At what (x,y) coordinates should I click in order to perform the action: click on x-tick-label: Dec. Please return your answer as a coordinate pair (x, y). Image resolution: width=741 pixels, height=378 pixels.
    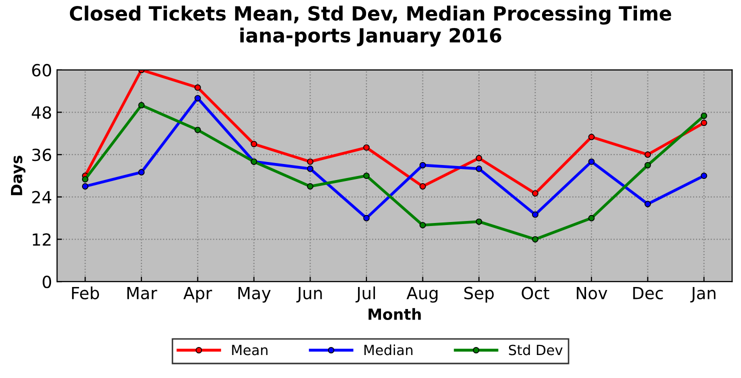
    Looking at the image, I should click on (648, 293).